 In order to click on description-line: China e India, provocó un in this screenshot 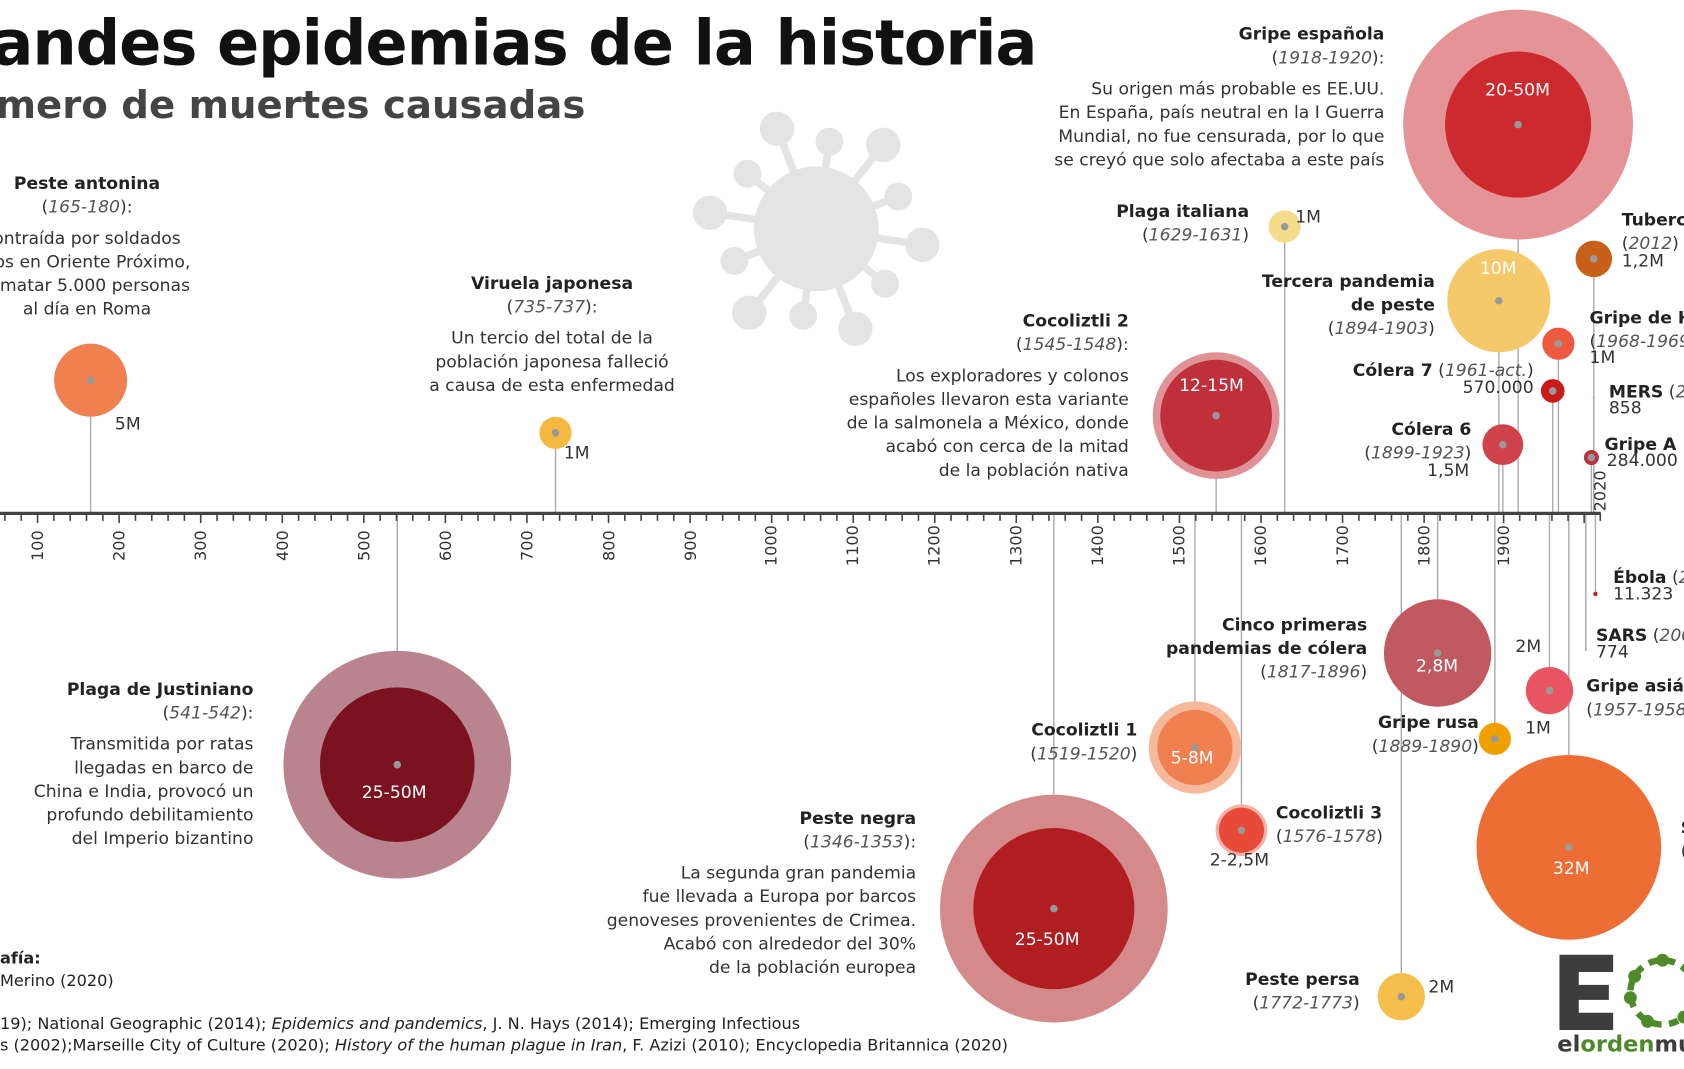, I will do `click(143, 791)`.